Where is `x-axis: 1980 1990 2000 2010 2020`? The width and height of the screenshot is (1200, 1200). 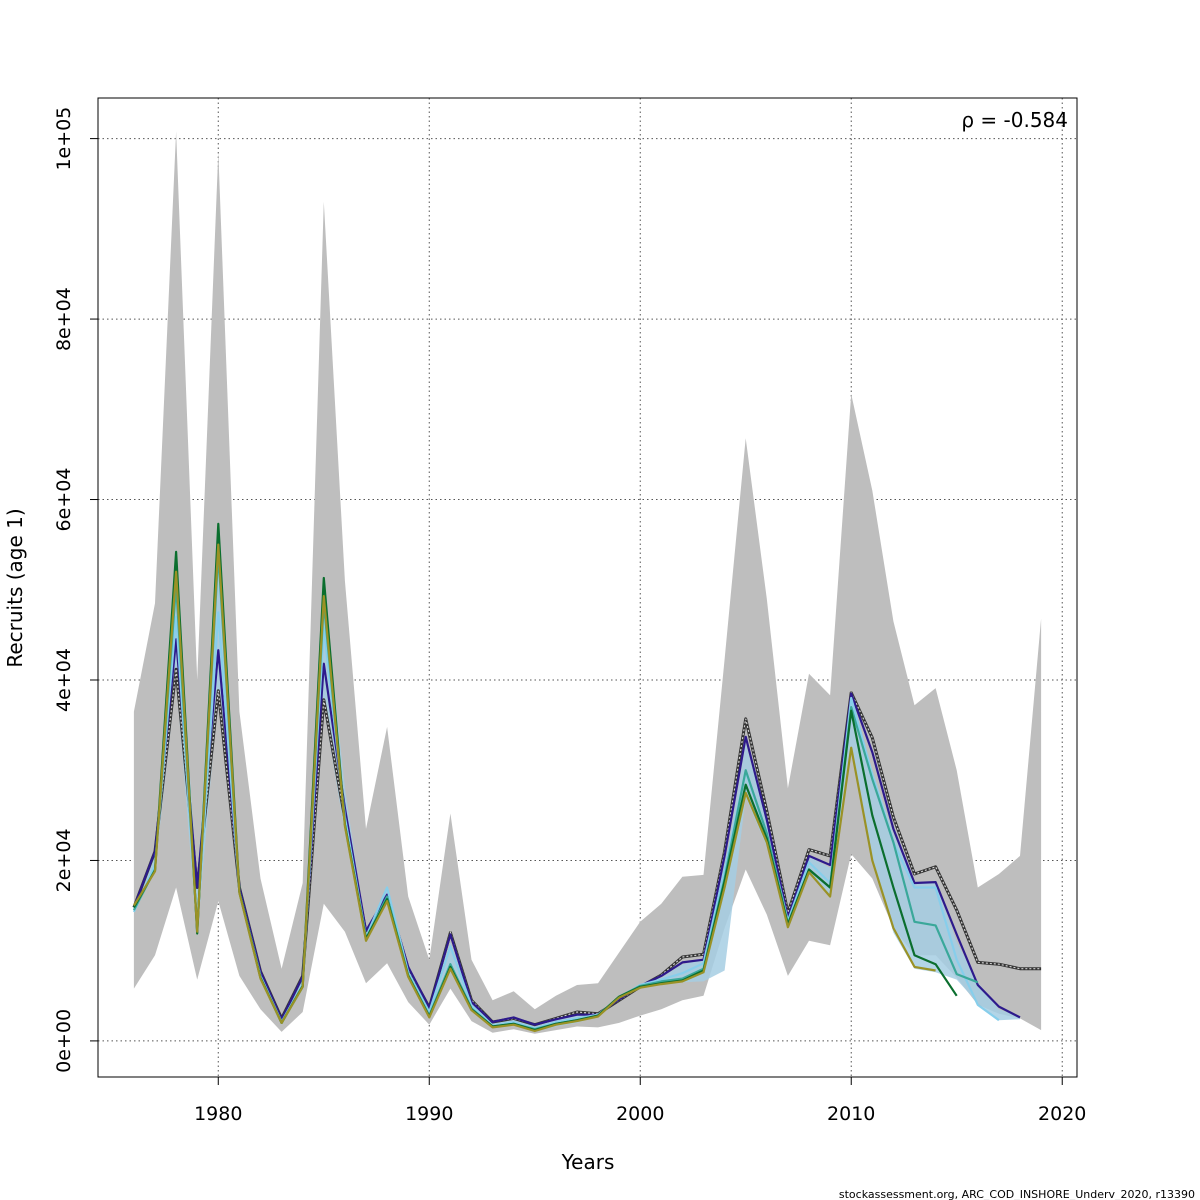 x-axis: 1980 1990 2000 2010 2020 is located at coordinates (640, 1100).